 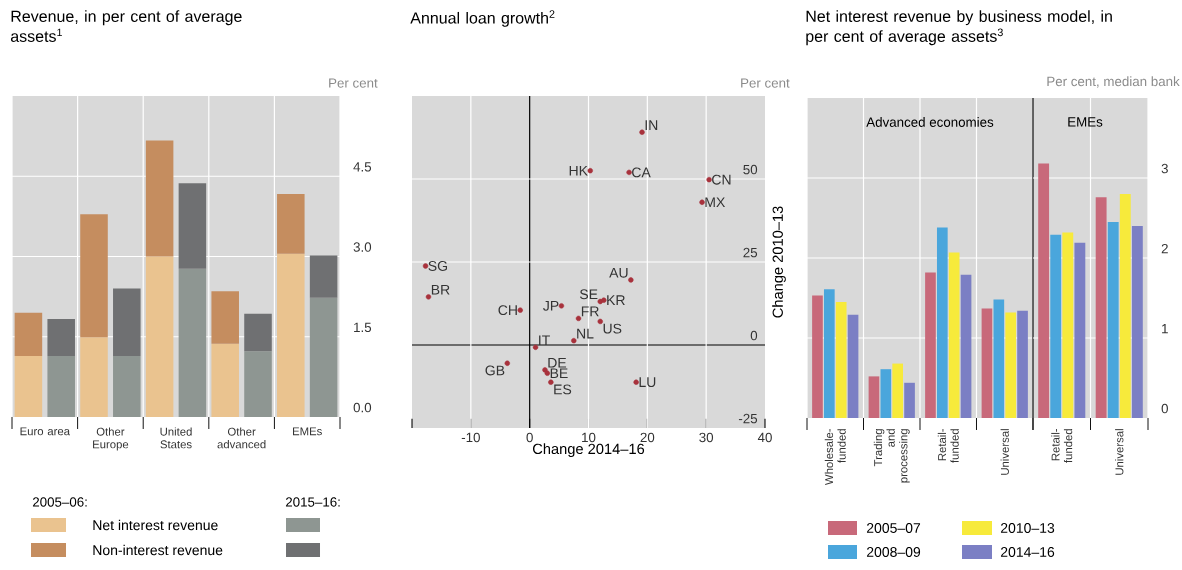 I want to click on x-tick-label: 40, so click(x=764, y=437).